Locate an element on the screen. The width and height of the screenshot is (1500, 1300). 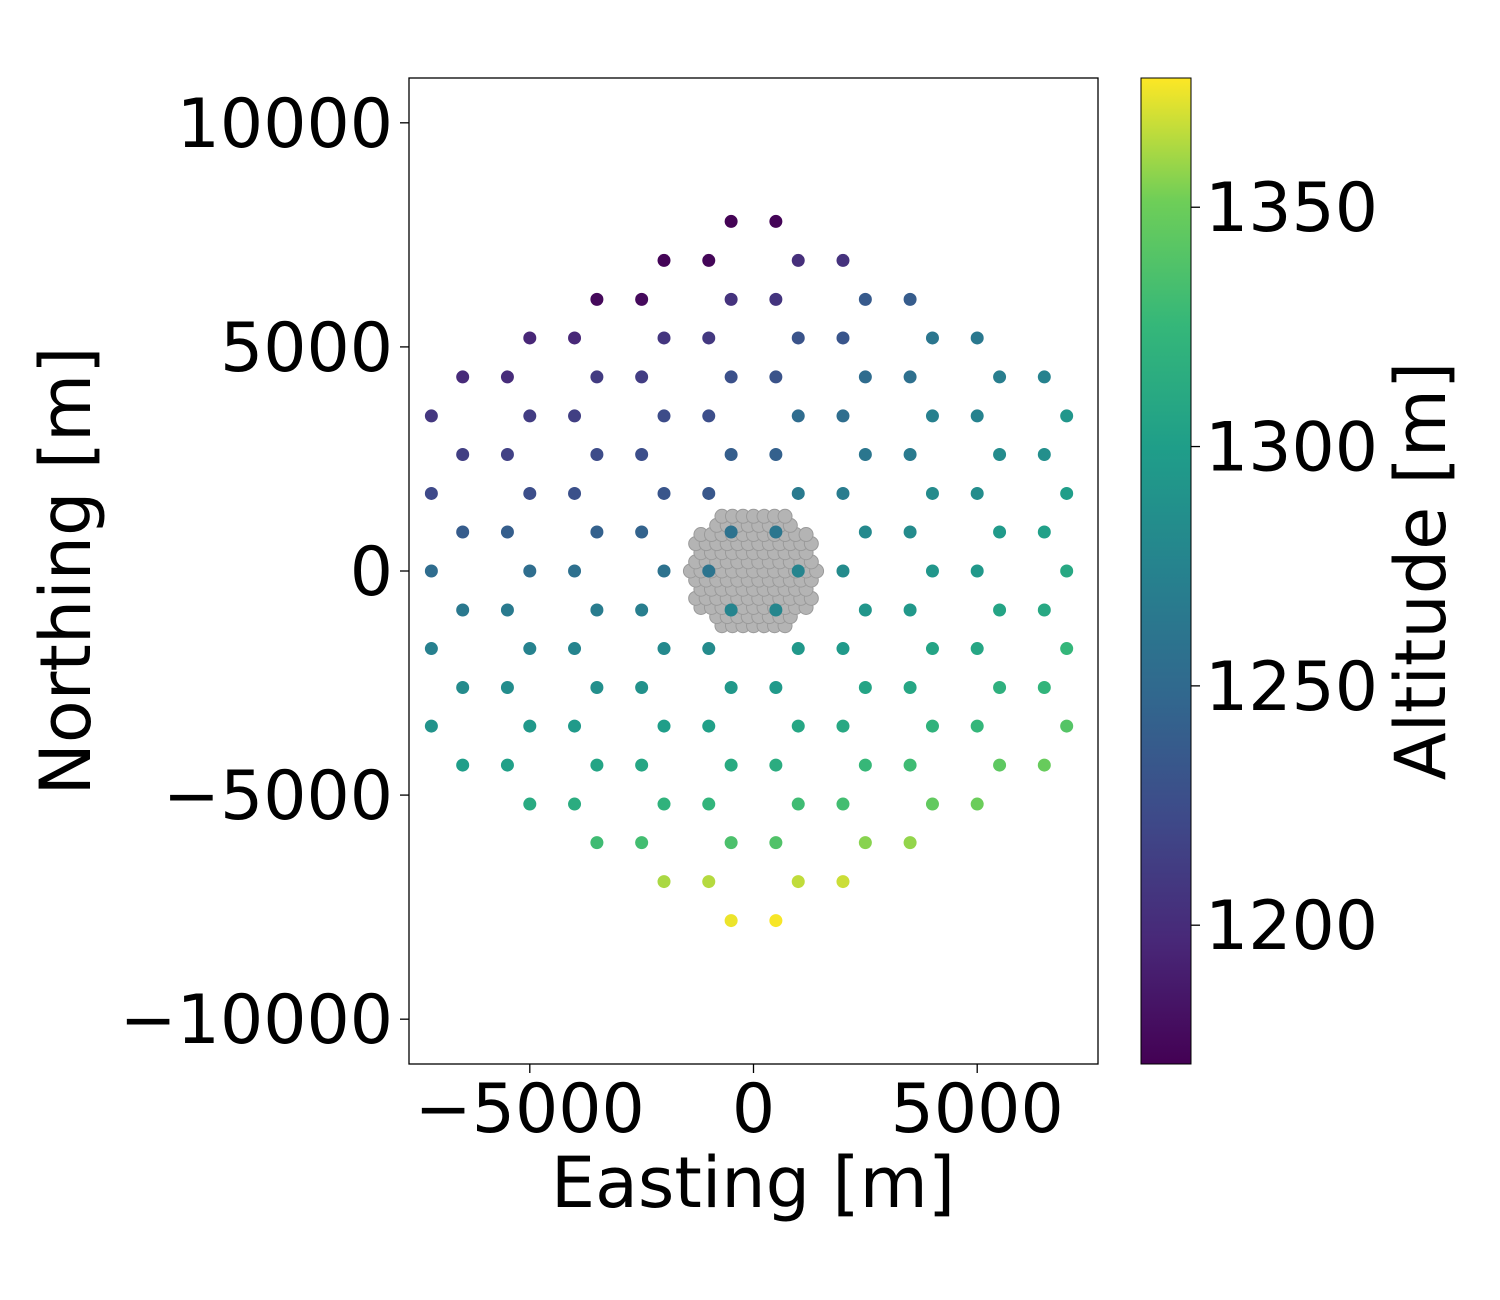
x-tick-label: −5000 is located at coordinates (530, 1109).